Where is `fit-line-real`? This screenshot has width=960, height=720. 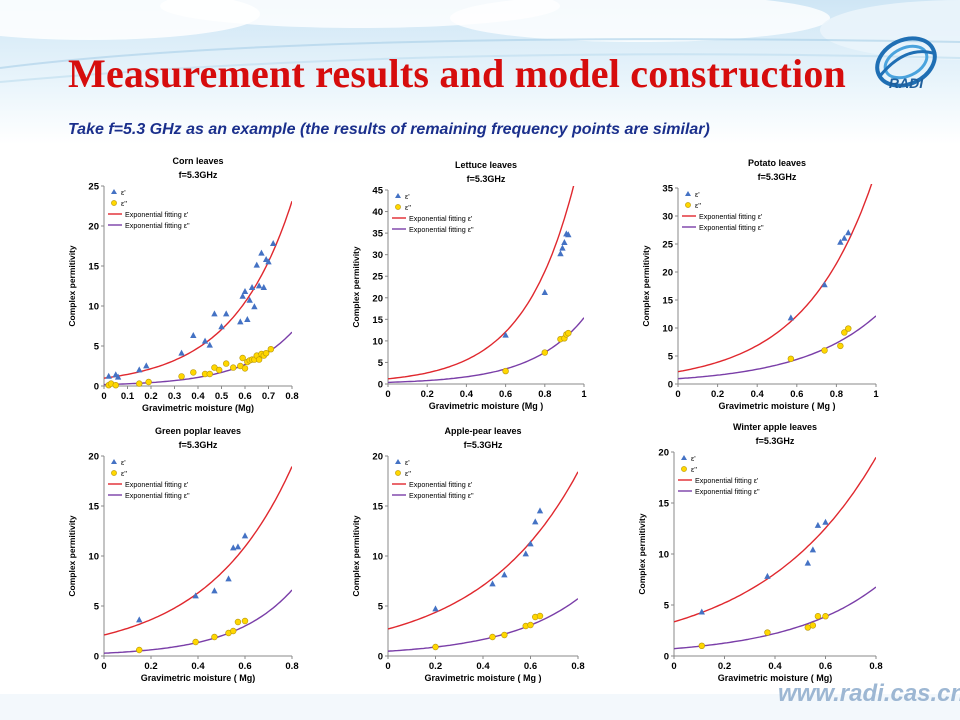
fit-line-real is located at coordinates (481, 283).